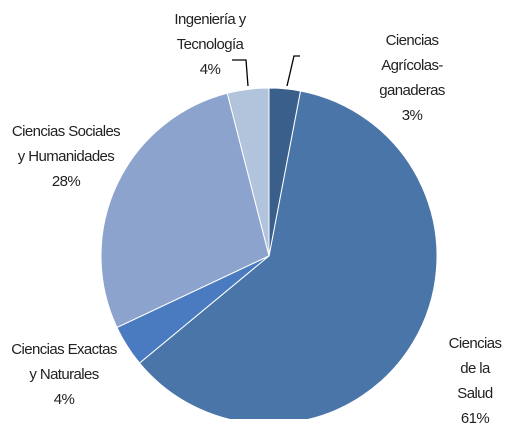  Describe the element at coordinates (66, 144) in the screenshot. I see `category-label: Ciencias Sociales y Humanidades` at that location.